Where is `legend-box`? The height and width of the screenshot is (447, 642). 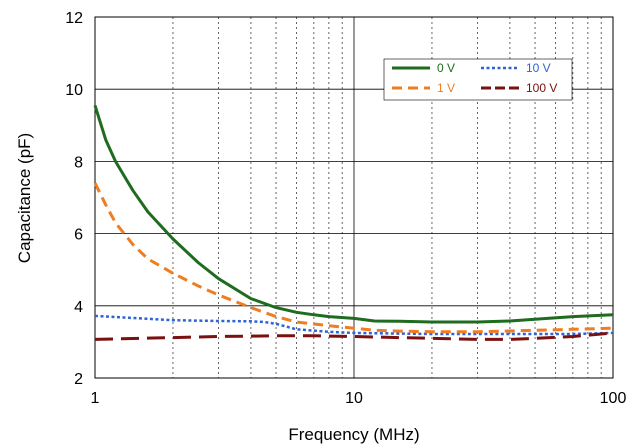 legend-box is located at coordinates (478, 79).